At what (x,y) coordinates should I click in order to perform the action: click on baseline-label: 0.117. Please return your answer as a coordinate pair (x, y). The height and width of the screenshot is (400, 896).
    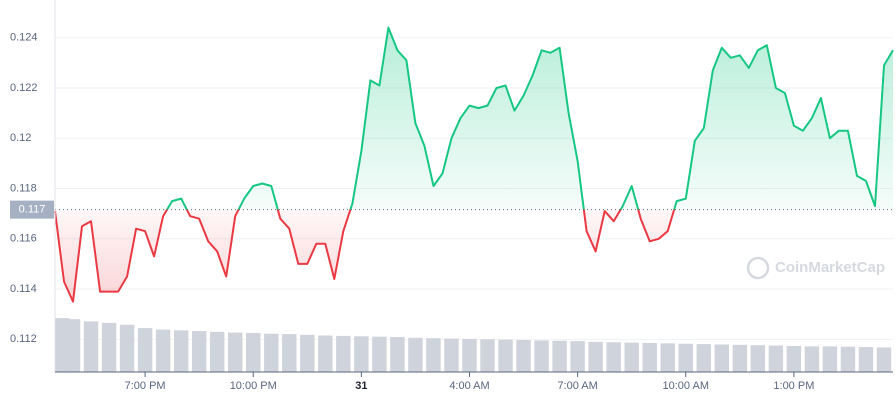
    Looking at the image, I should click on (32, 210).